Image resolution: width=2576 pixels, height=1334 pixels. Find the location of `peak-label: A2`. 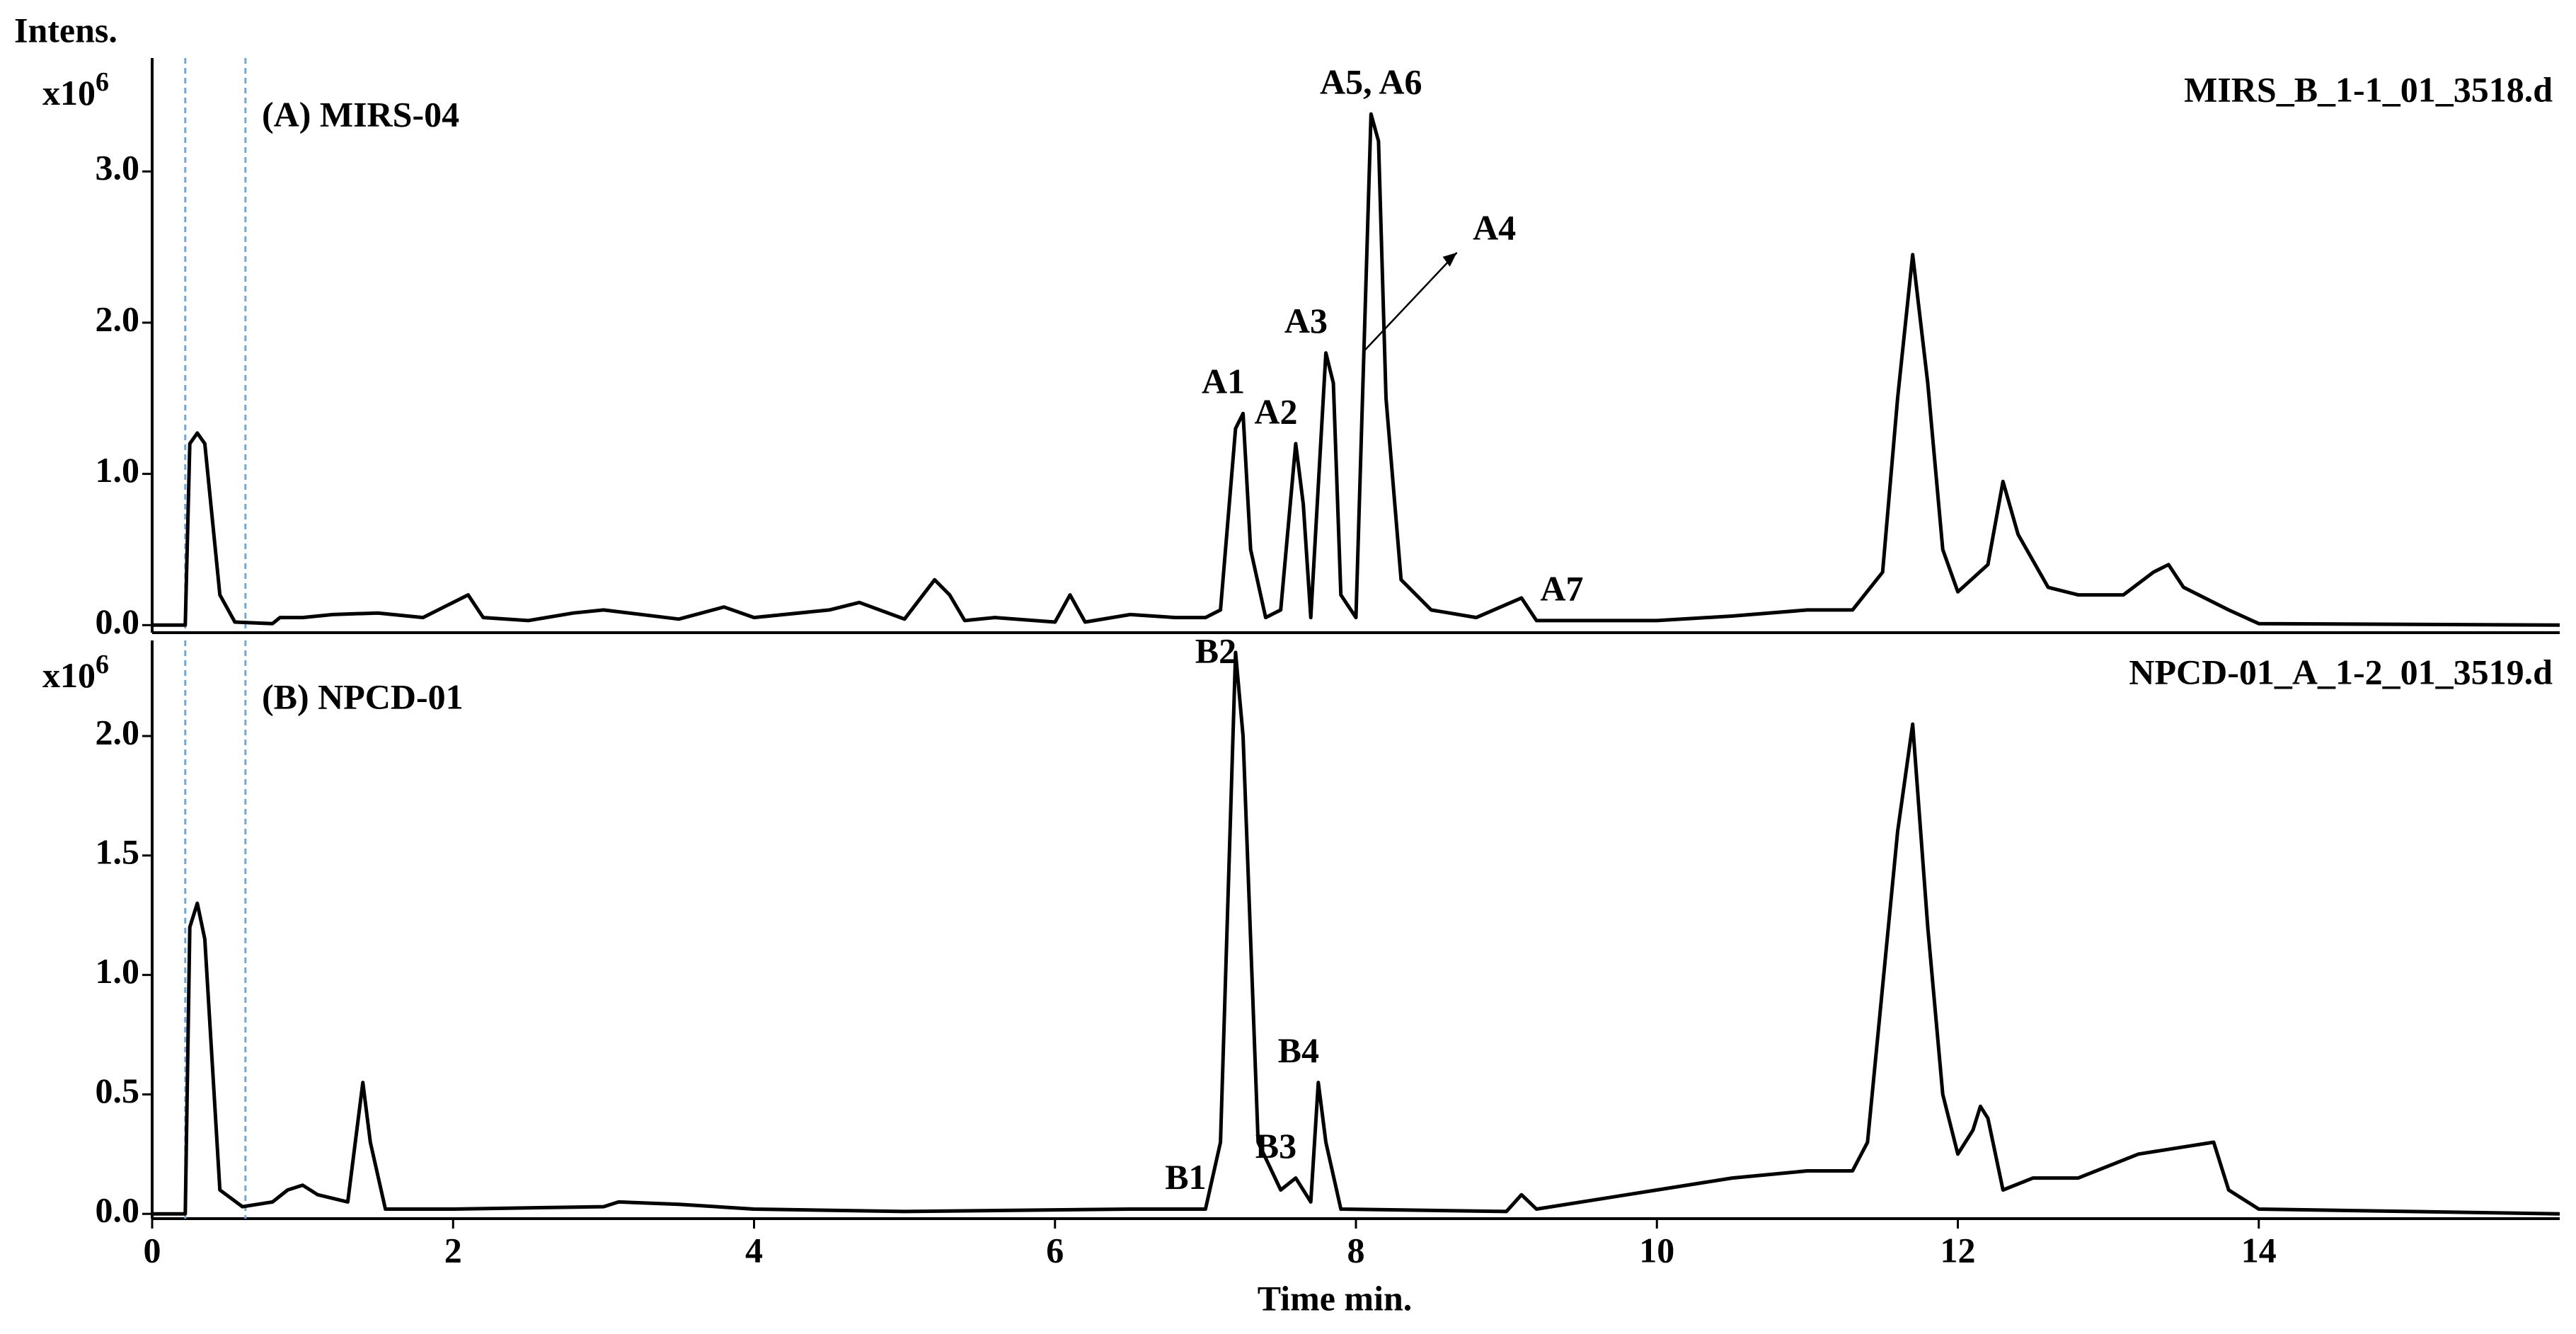

peak-label: A2 is located at coordinates (1276, 411).